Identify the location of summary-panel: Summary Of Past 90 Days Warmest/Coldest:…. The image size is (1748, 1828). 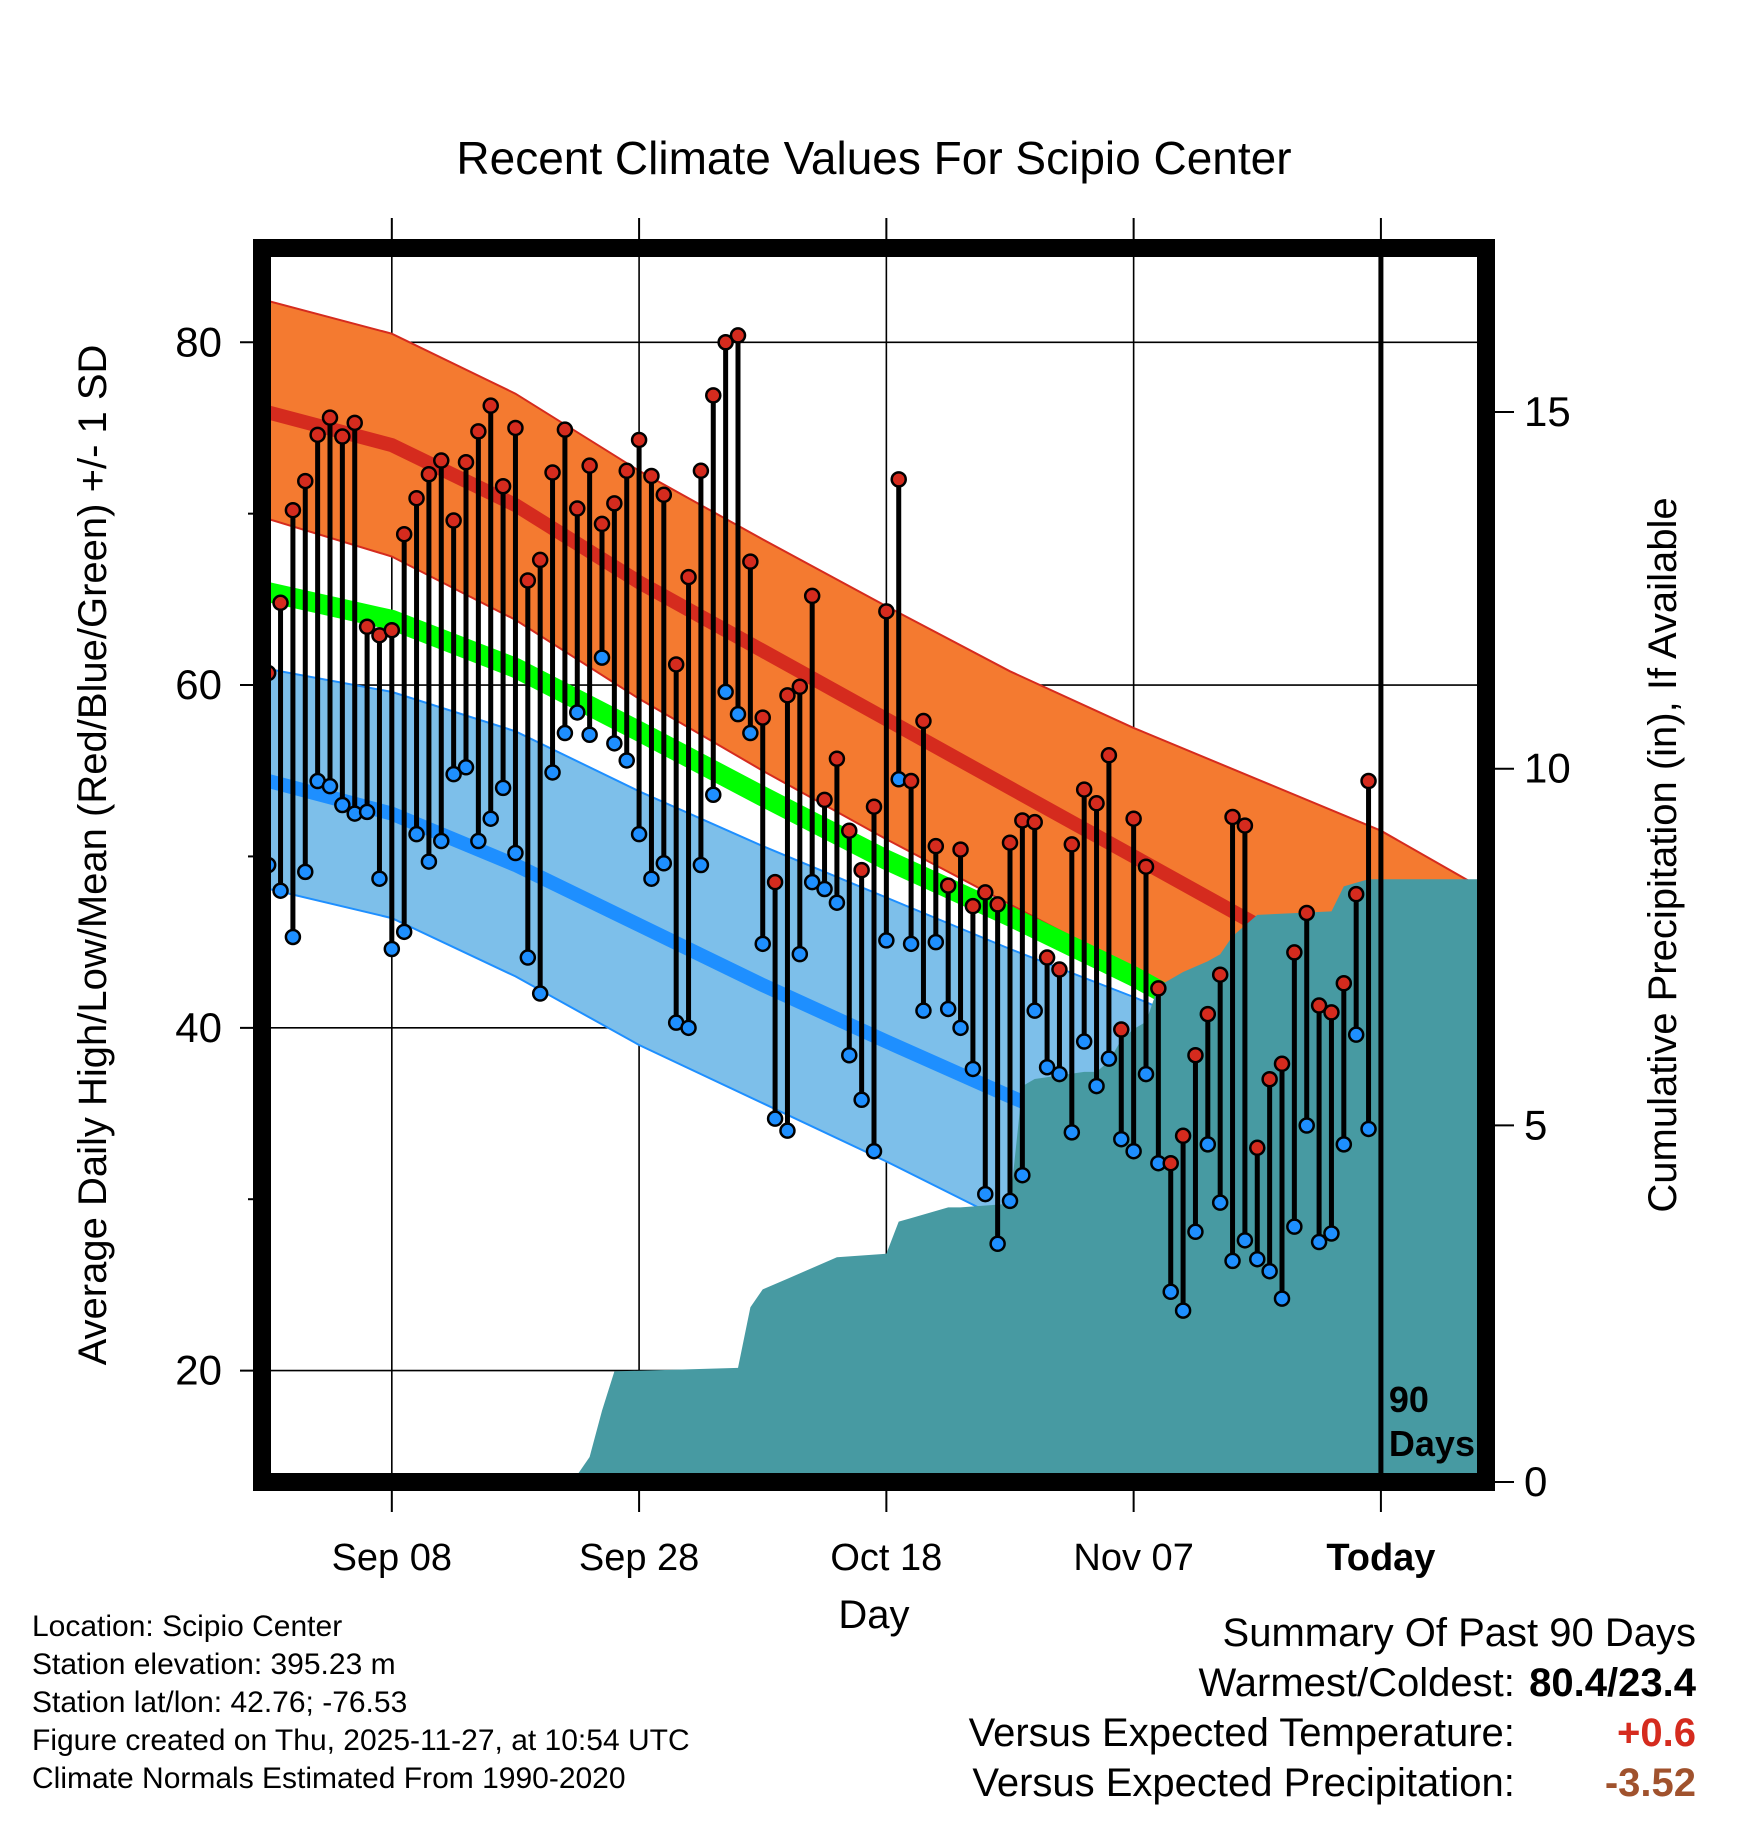
(1332, 1708).